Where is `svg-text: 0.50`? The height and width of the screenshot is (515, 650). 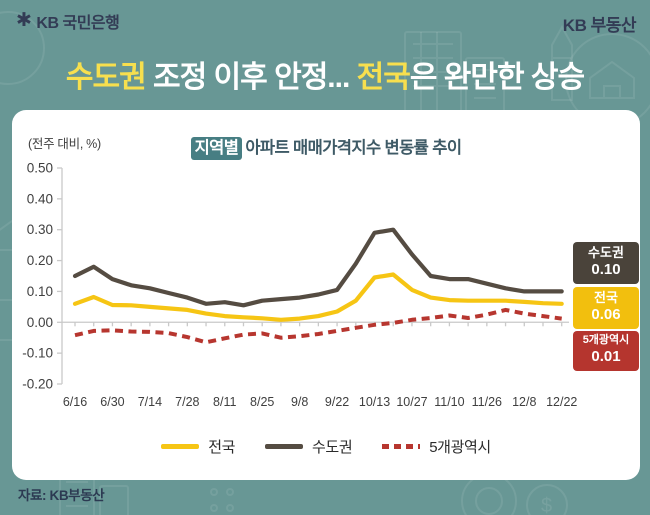 svg-text: 0.50 is located at coordinates (40, 168).